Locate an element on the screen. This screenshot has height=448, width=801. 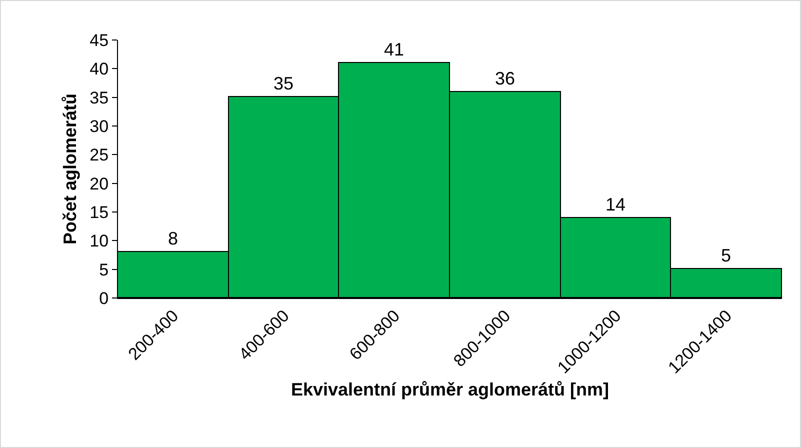
y-tick-label: 10 is located at coordinates (99, 241).